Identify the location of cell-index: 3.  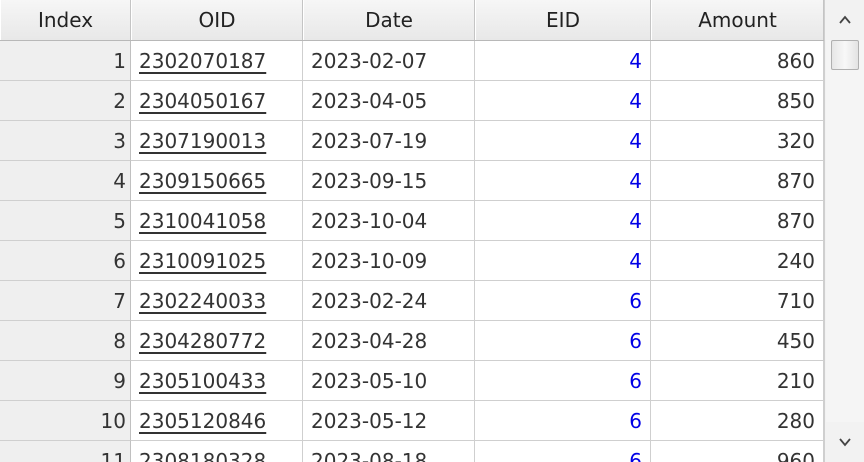
(65, 141).